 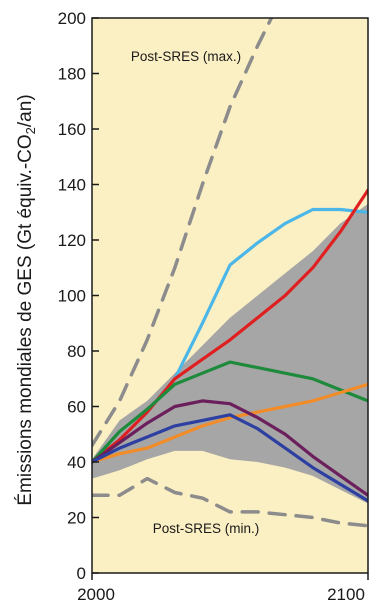 What do you see at coordinates (72, 74) in the screenshot?
I see `y-tick-label: 180` at bounding box center [72, 74].